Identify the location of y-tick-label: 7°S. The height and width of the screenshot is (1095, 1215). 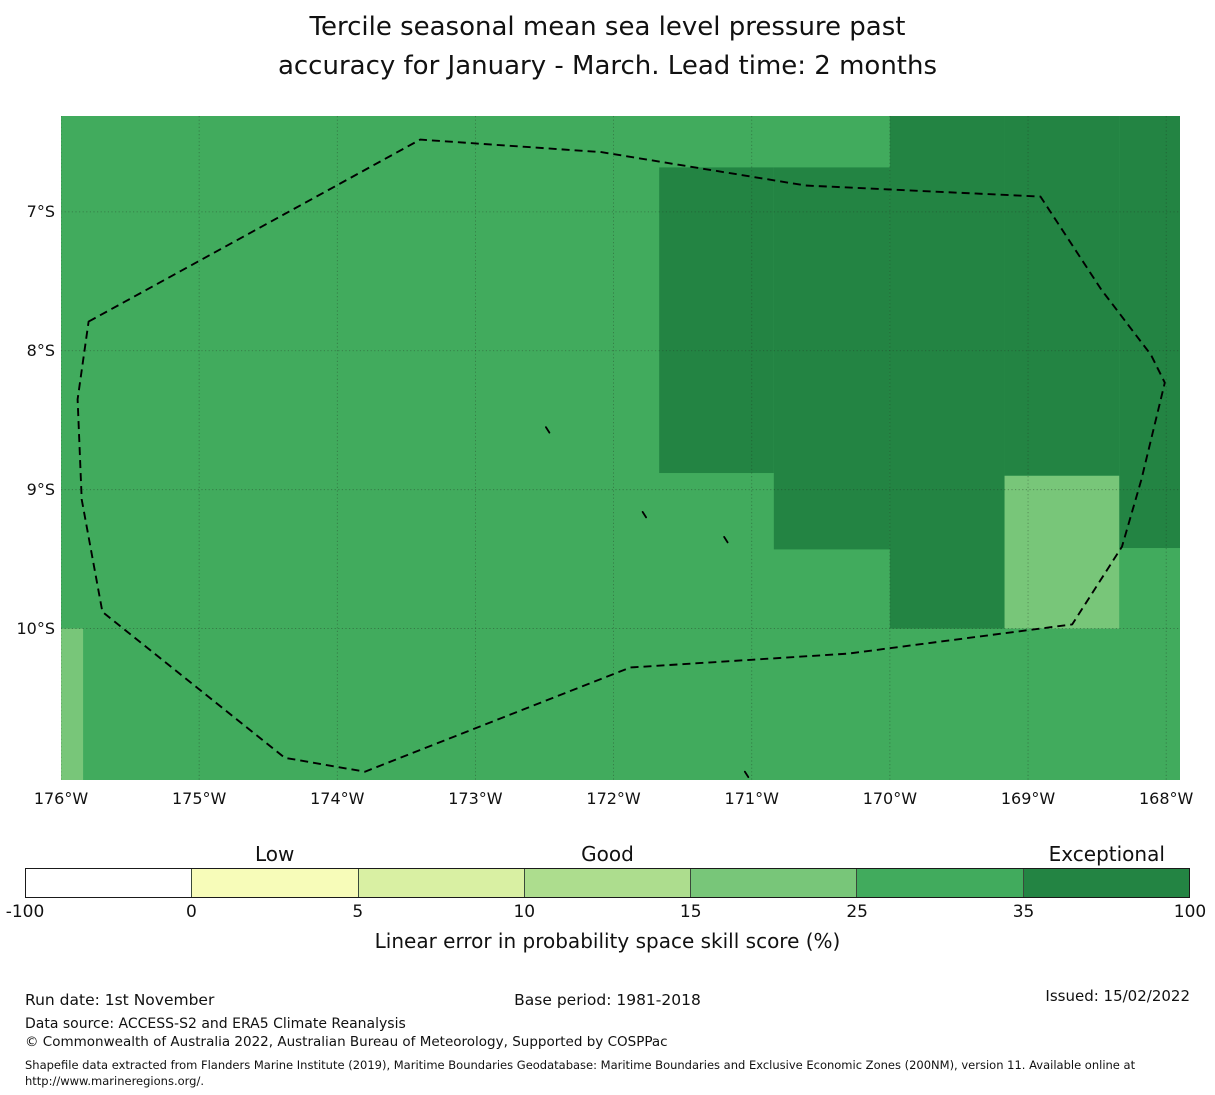
(40, 211).